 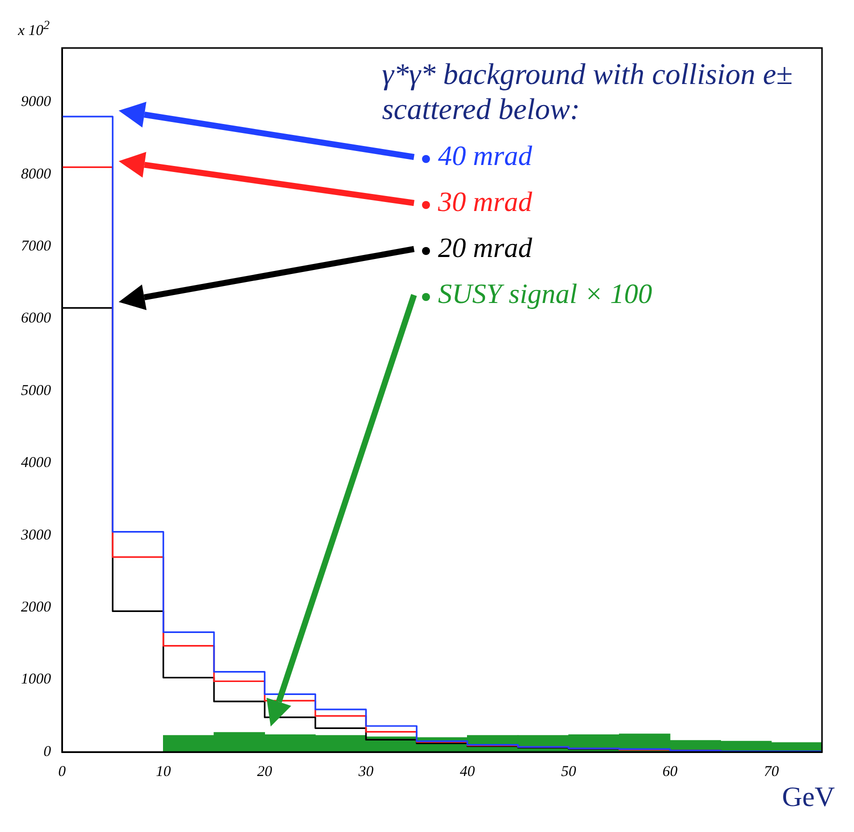 I want to click on x-axis-title: GeV, so click(x=808, y=798).